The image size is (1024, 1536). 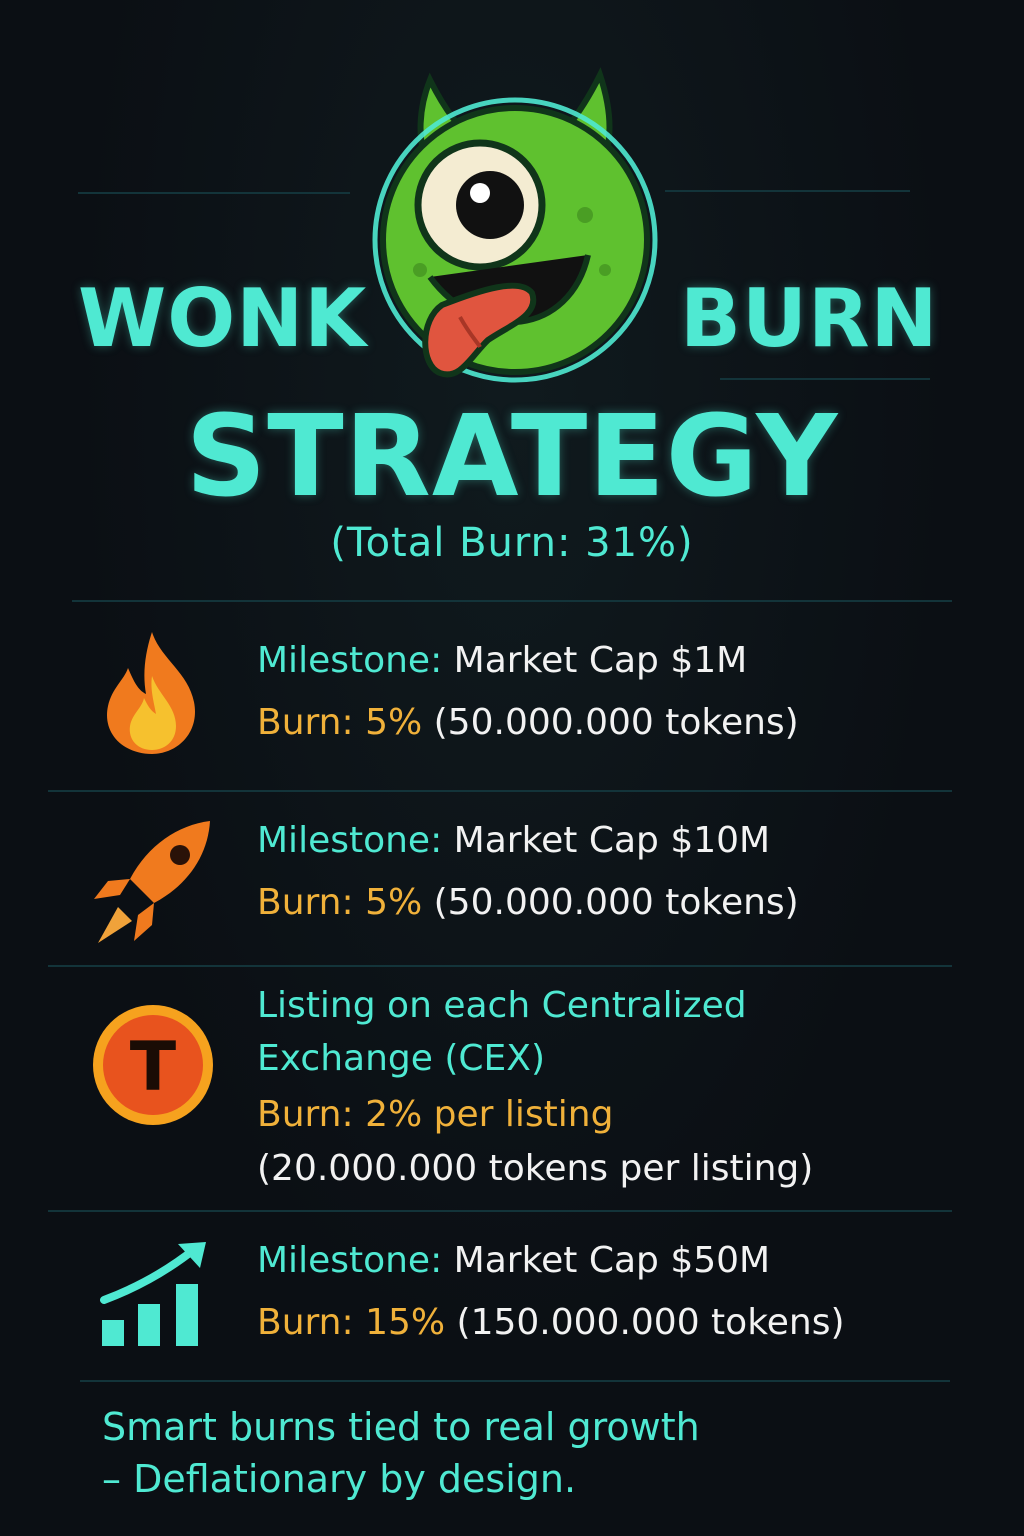 I want to click on footer-line1: Smart burns tied to real growth, so click(x=401, y=1427).